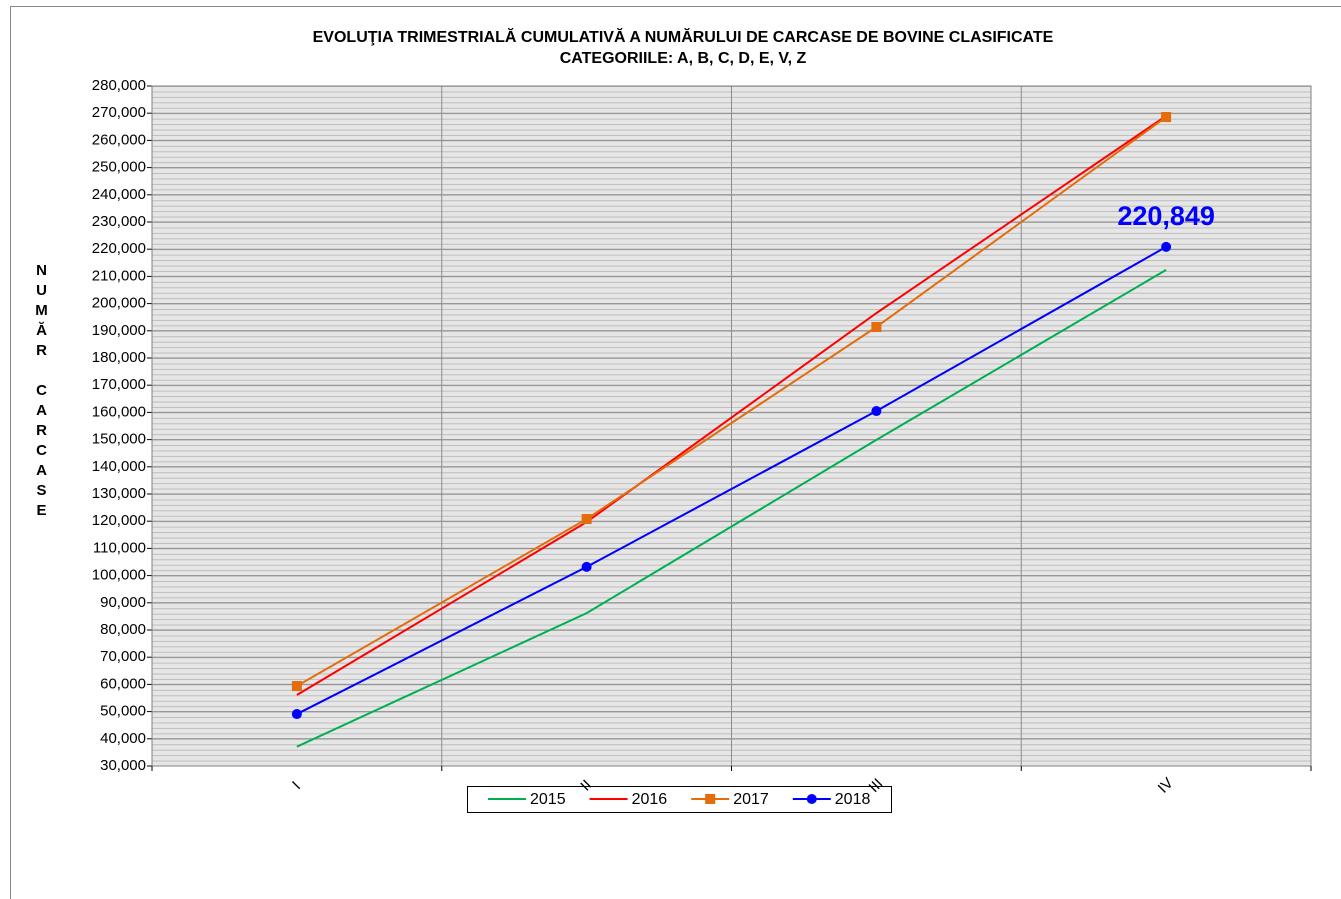 The height and width of the screenshot is (899, 1341). What do you see at coordinates (548, 799) in the screenshot?
I see `legend-label: 2015` at bounding box center [548, 799].